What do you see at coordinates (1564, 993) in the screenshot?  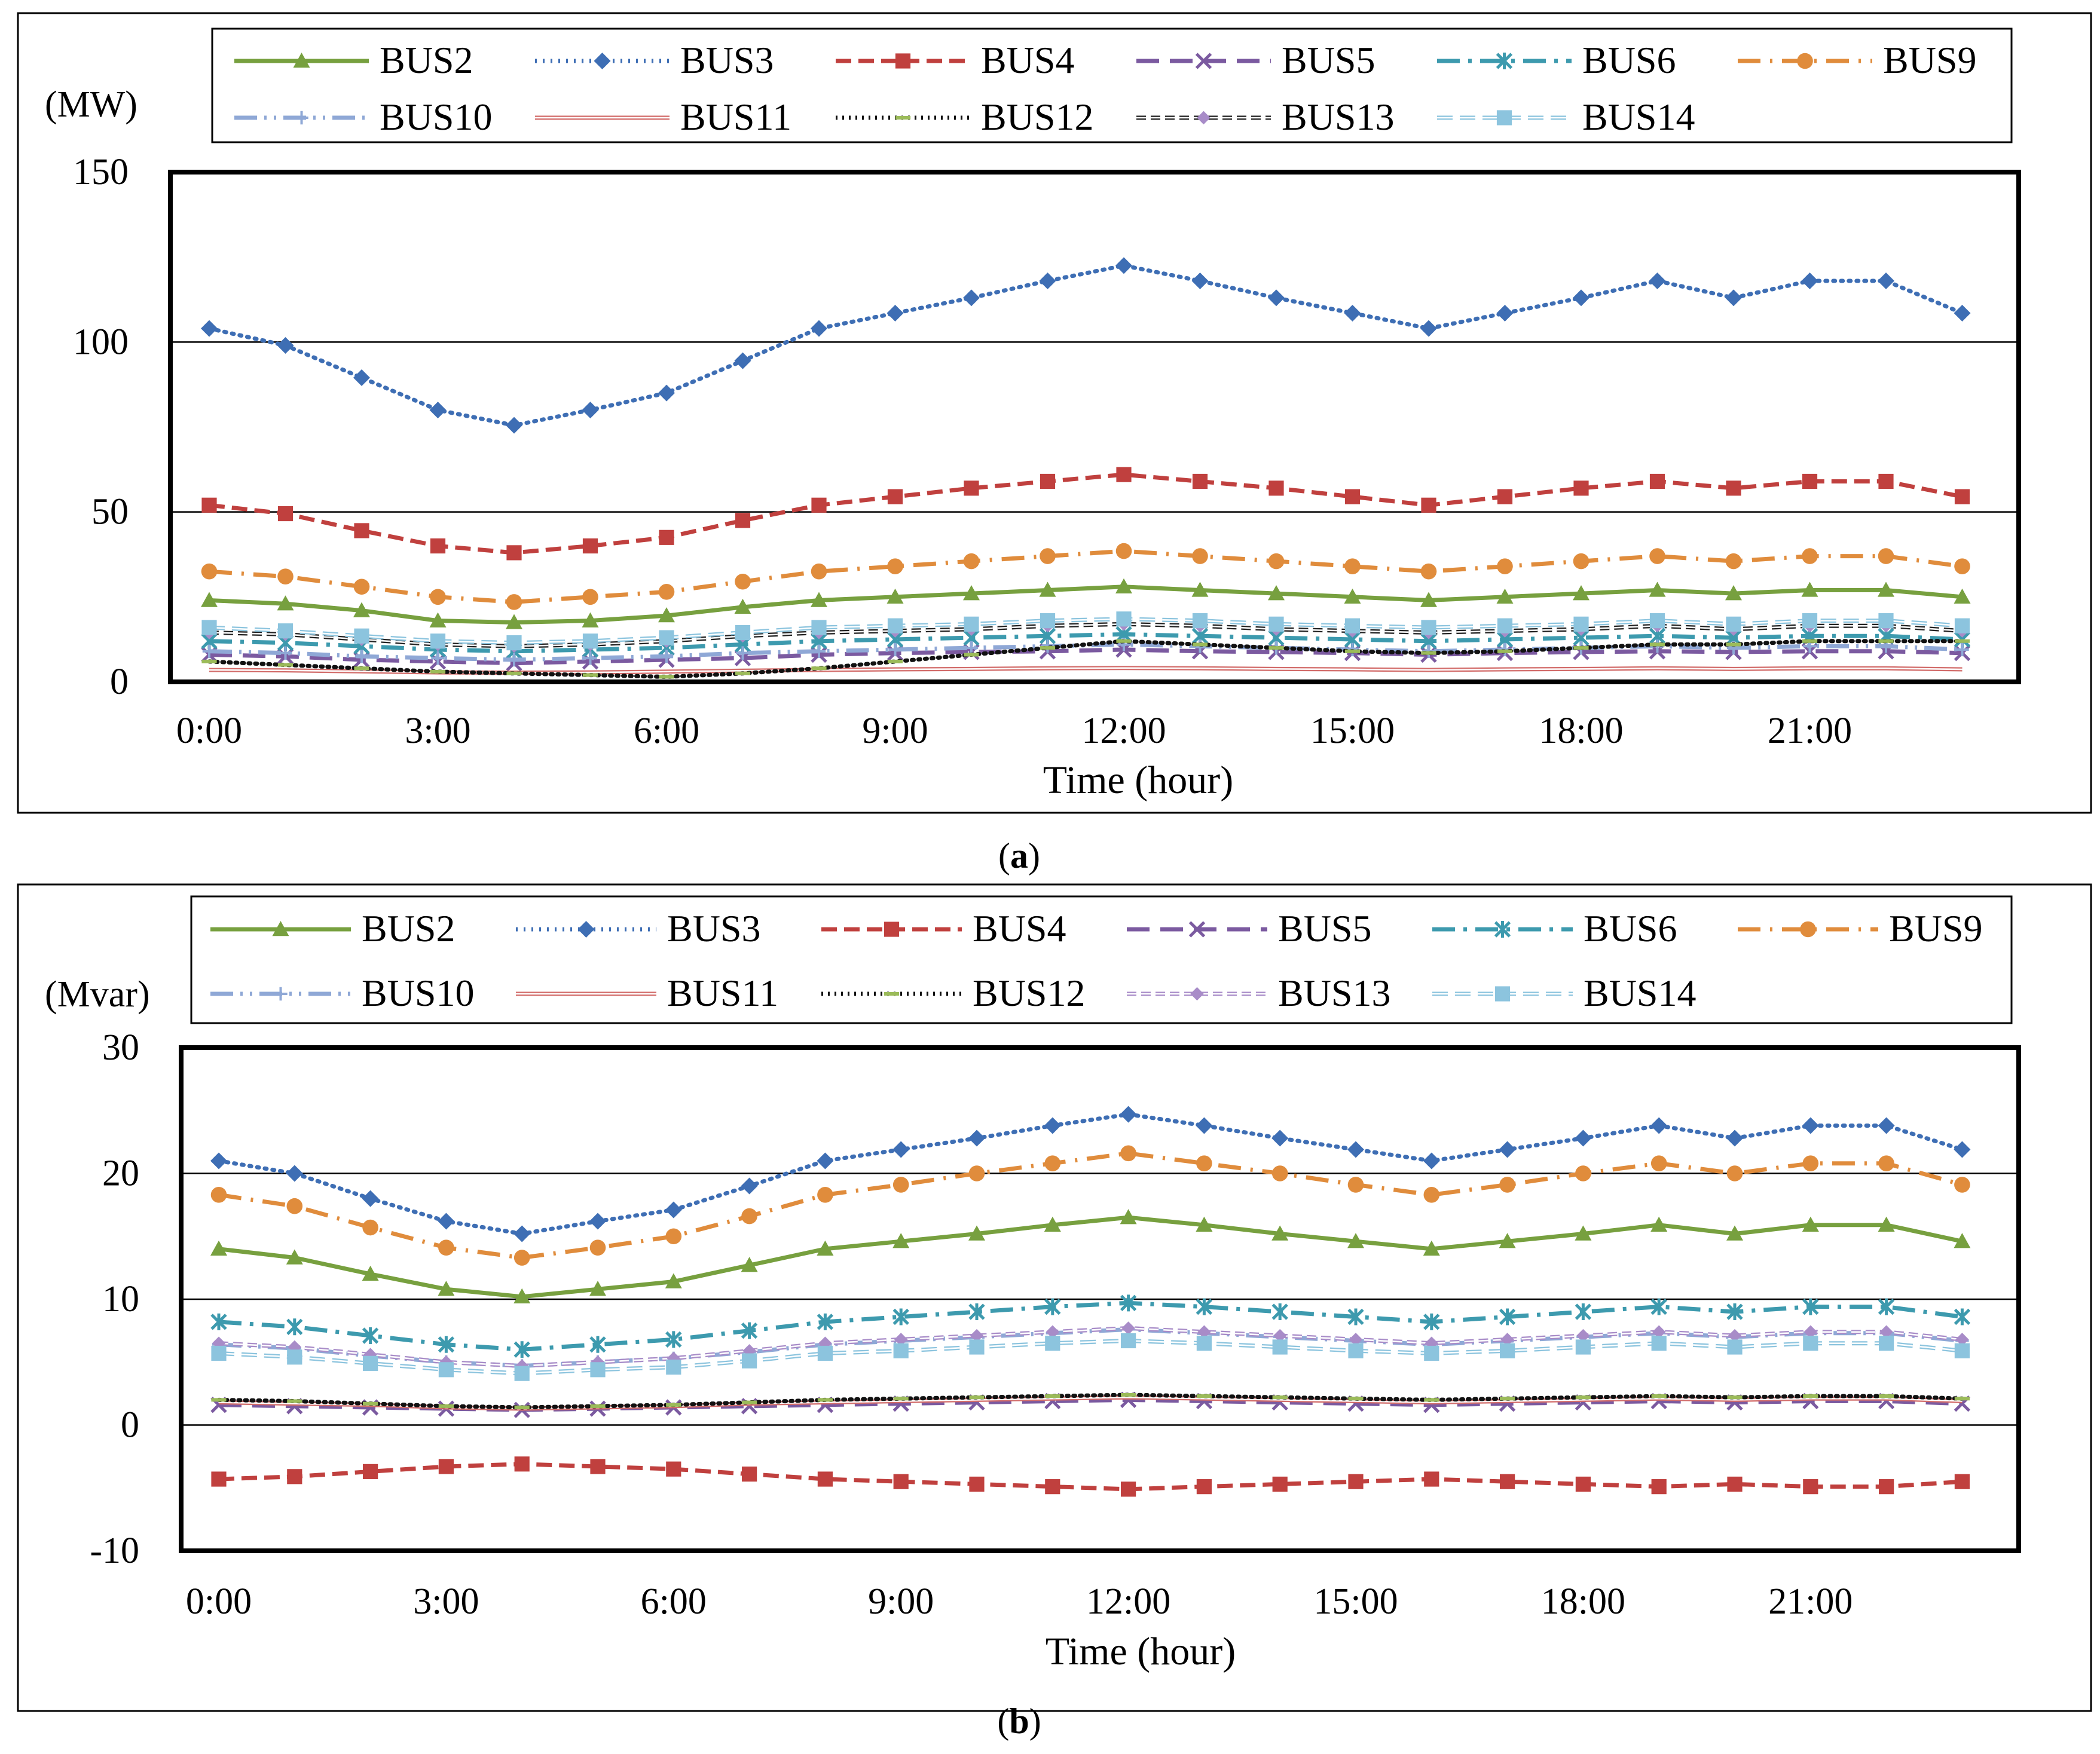 I see `chart-b-legend-item-bus14: BUS14` at bounding box center [1564, 993].